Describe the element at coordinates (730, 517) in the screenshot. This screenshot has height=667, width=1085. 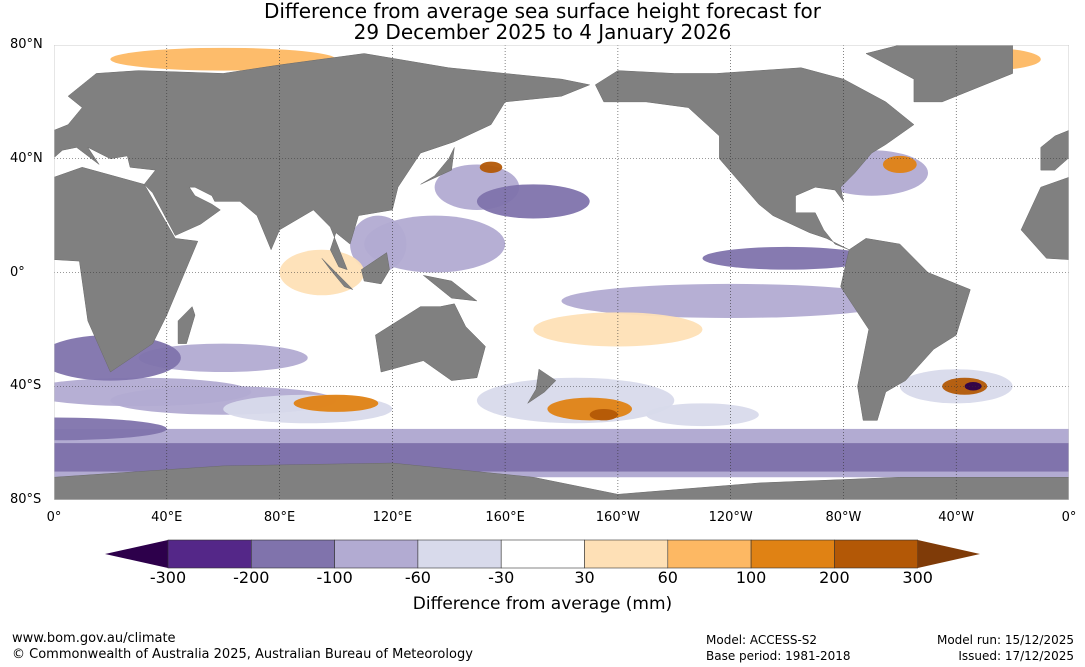
I see `longitude-label: 120°W` at that location.